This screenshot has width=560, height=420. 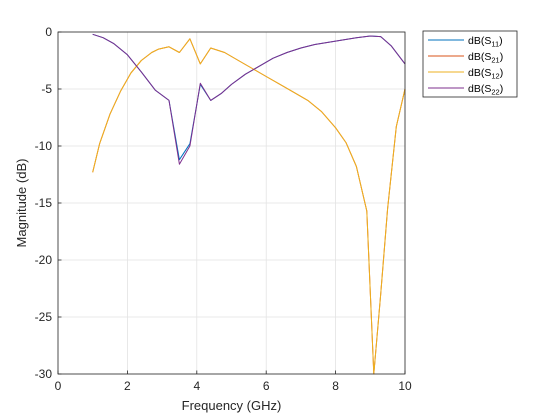 What do you see at coordinates (44, 317) in the screenshot?
I see `y-tick-label: -25` at bounding box center [44, 317].